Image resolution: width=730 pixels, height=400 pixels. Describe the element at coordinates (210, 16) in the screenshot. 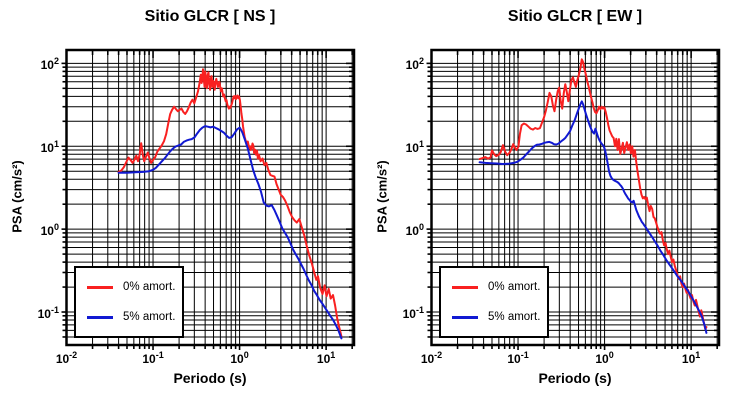

I see `plot-title-ns: Sitio GLCR [ NS ]` at that location.